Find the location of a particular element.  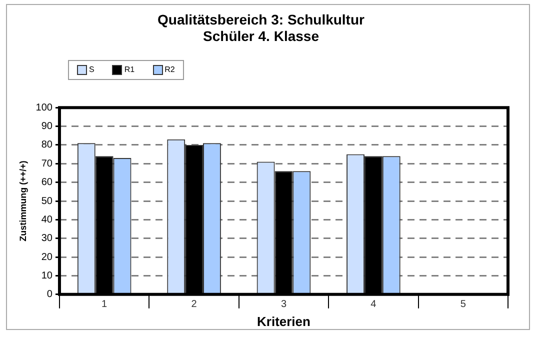

x-tick-label: 4 is located at coordinates (373, 304).